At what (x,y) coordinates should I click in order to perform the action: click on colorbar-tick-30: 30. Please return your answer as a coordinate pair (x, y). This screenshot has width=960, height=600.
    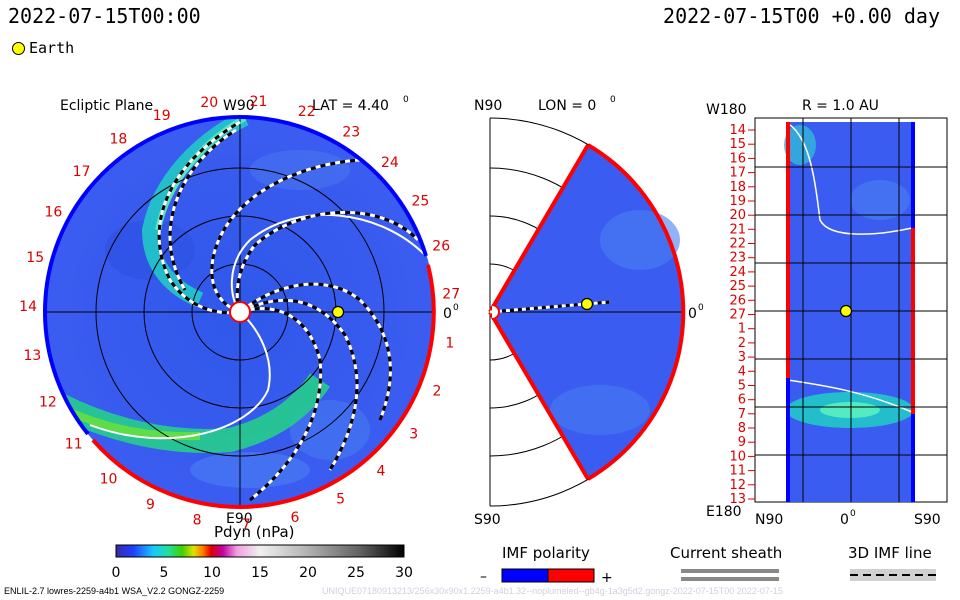
    Looking at the image, I should click on (404, 573).